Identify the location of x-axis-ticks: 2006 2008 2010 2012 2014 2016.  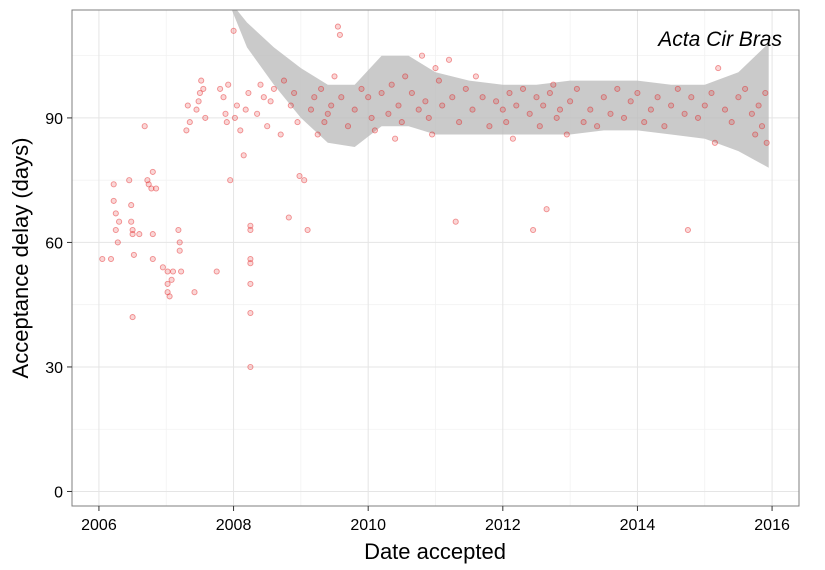
(435, 520).